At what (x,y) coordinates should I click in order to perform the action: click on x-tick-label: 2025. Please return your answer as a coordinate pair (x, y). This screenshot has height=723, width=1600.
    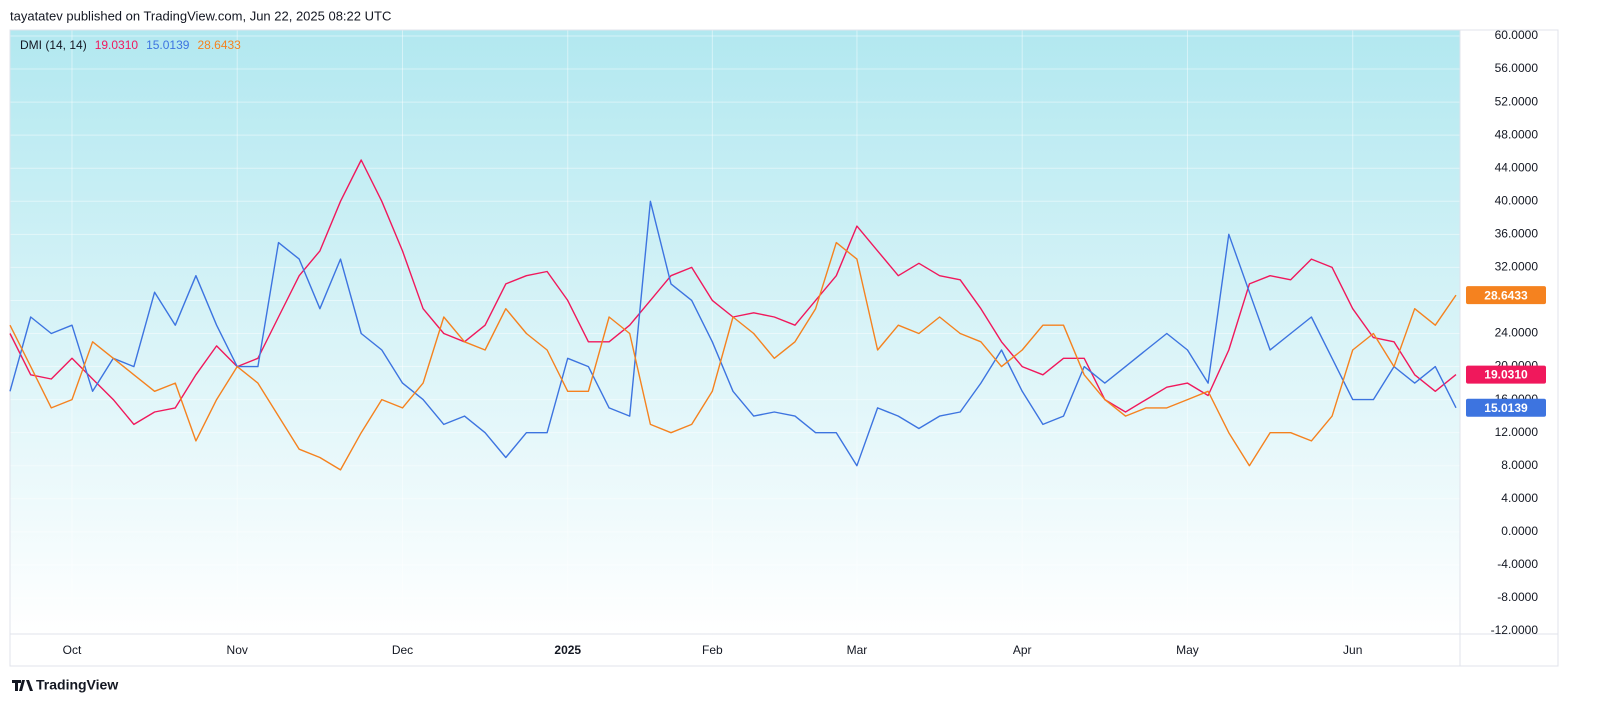
    Looking at the image, I should click on (567, 650).